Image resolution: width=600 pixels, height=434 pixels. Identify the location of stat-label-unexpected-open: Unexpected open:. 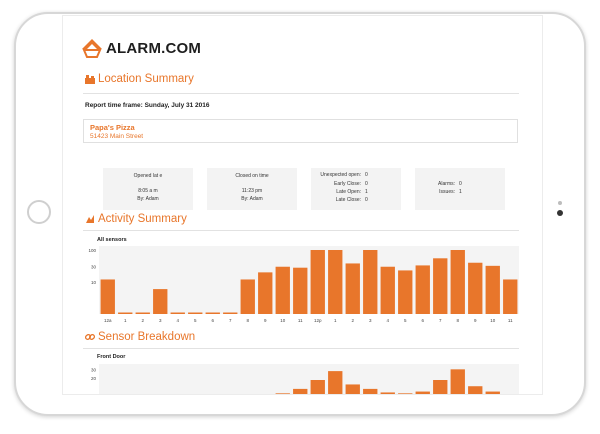
(340, 175).